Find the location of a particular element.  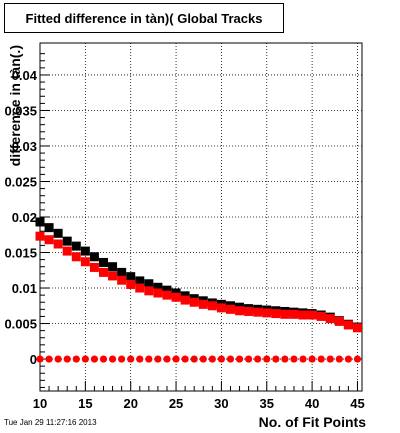

y-tick-label: 0.04 is located at coordinates (25, 75).